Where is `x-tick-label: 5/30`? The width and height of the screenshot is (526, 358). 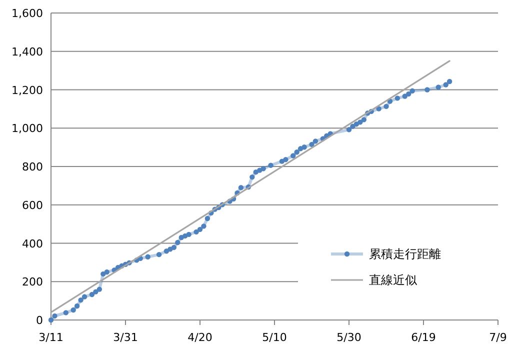
x-tick-label: 5/30 is located at coordinates (349, 337).